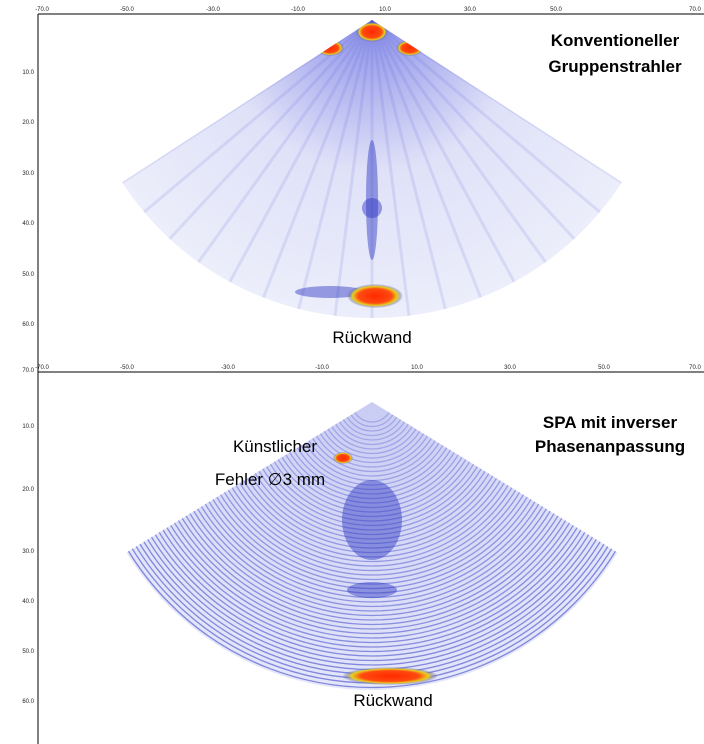 The height and width of the screenshot is (744, 704). What do you see at coordinates (470, 10) in the screenshot?
I see `x-tick-label: 30.0` at bounding box center [470, 10].